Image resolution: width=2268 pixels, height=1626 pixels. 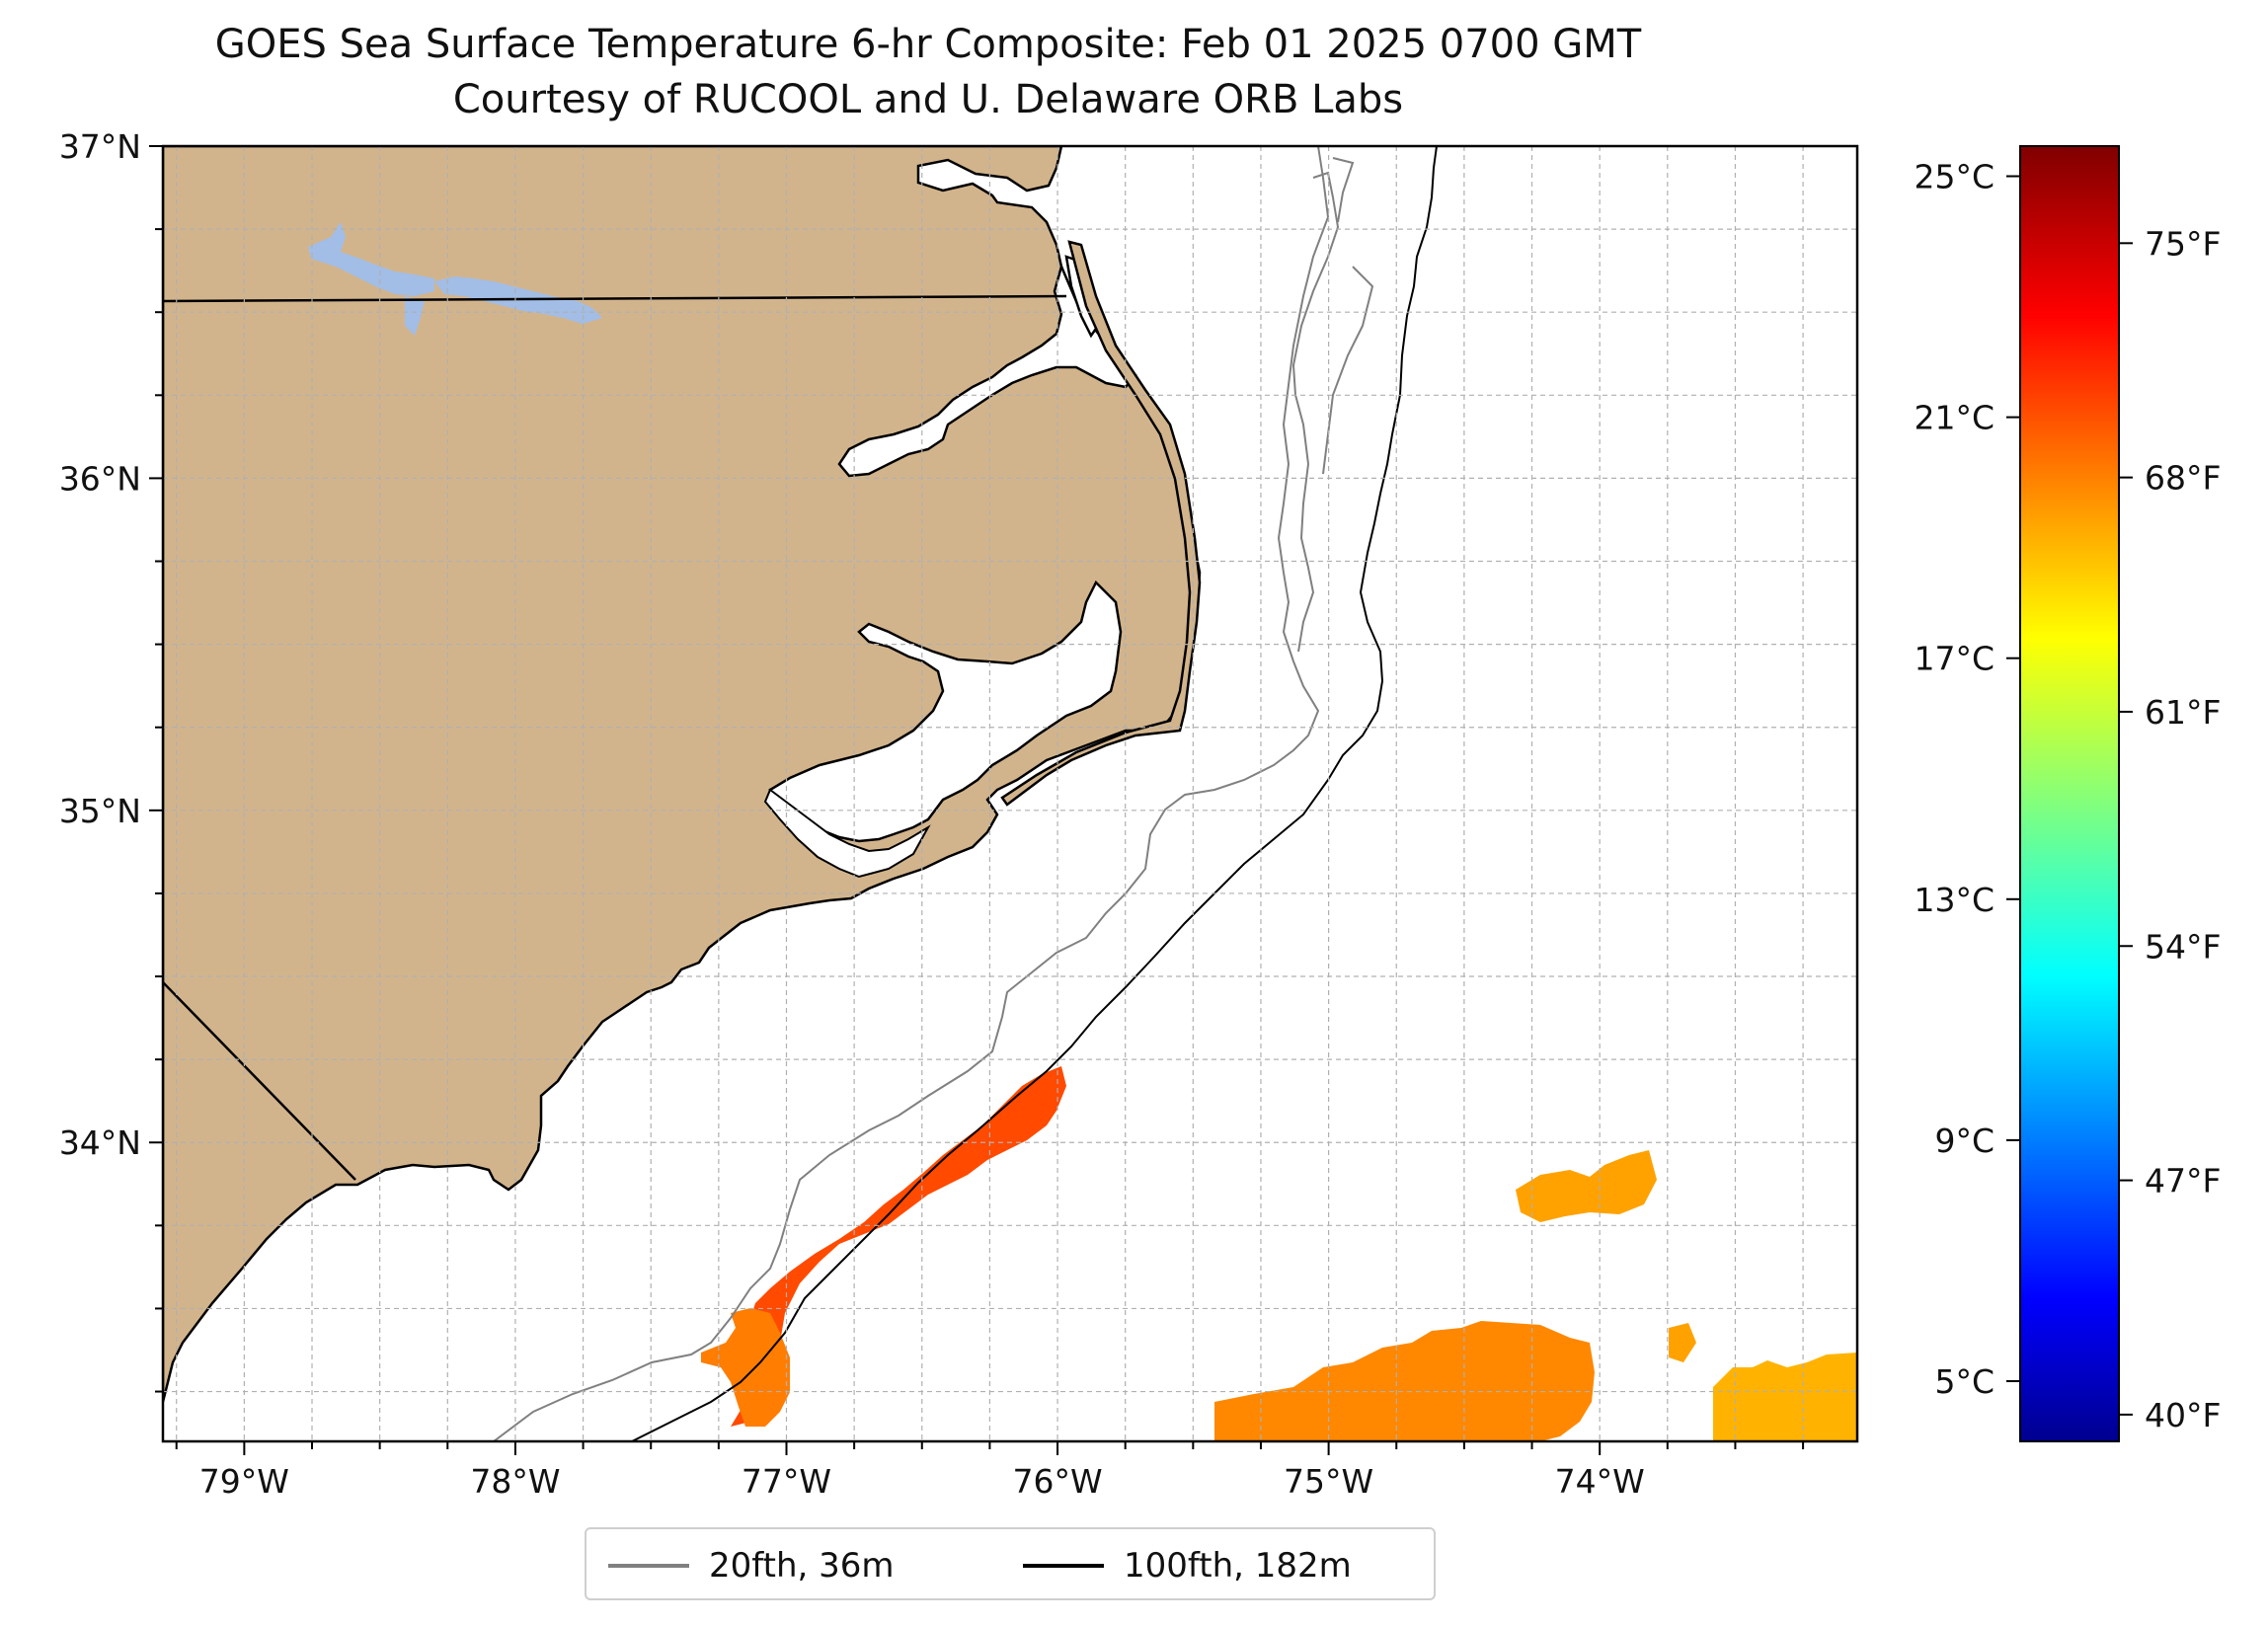 What do you see at coordinates (1785, 1397) in the screenshot?
I see `sst-patch-far-east` at bounding box center [1785, 1397].